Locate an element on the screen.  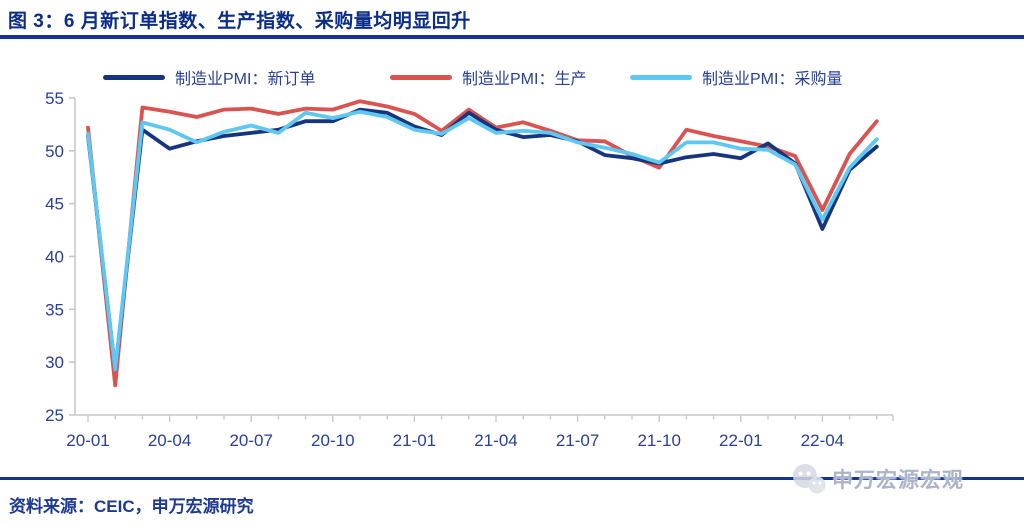
x-tick-label: 21-01 is located at coordinates (414, 440).